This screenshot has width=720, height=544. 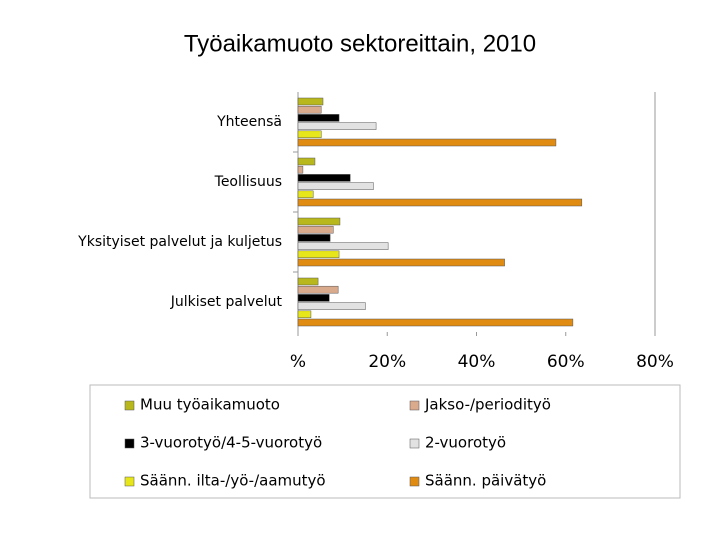 What do you see at coordinates (210, 405) in the screenshot?
I see `legend-label: Muu työaikamuoto` at bounding box center [210, 405].